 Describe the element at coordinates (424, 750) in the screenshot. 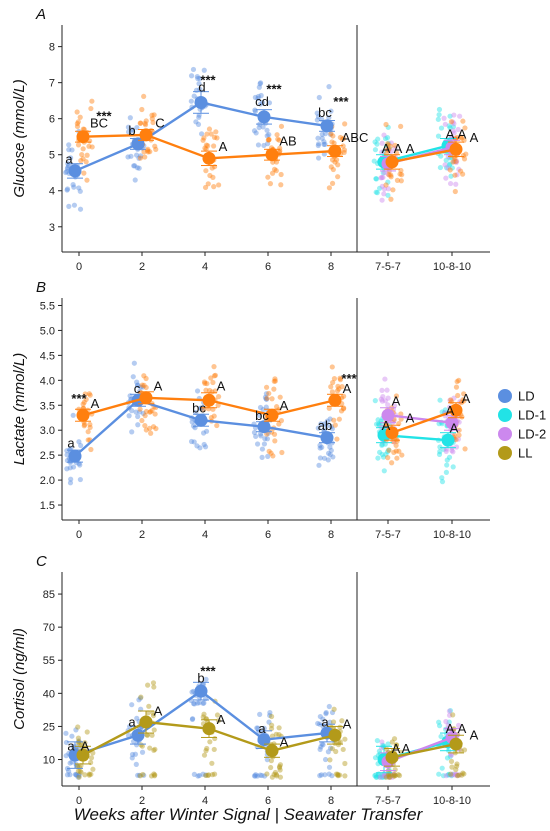

I see `series-line-ll` at that location.